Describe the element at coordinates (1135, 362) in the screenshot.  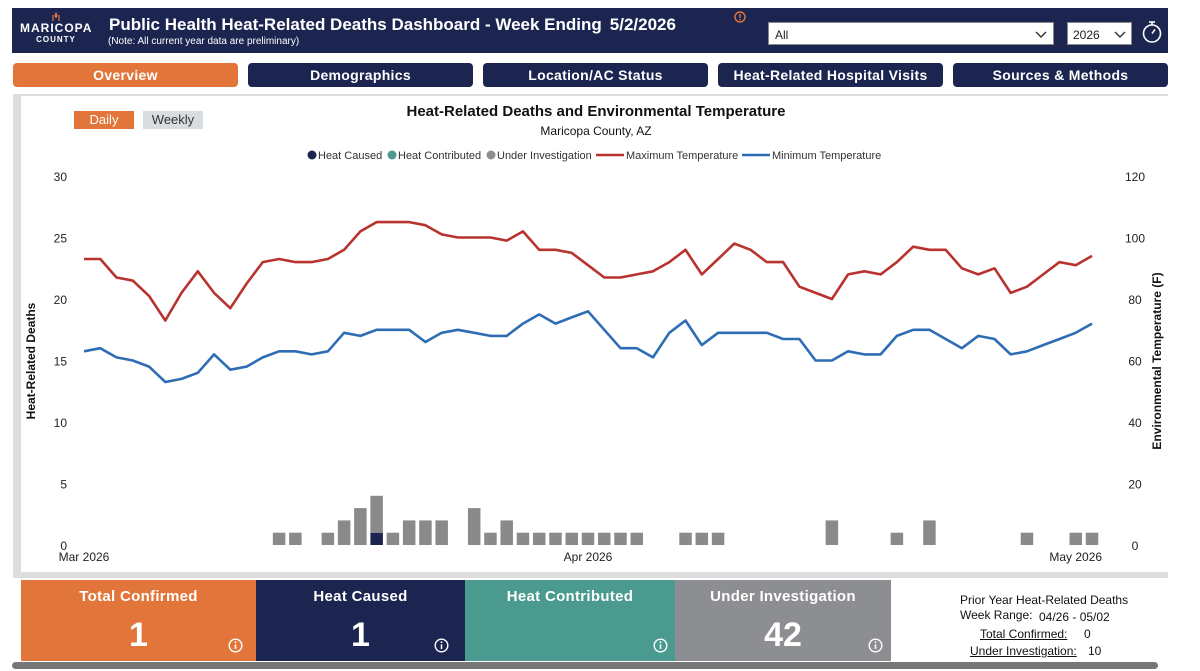
I see `y-right-tick-label: 60` at that location.